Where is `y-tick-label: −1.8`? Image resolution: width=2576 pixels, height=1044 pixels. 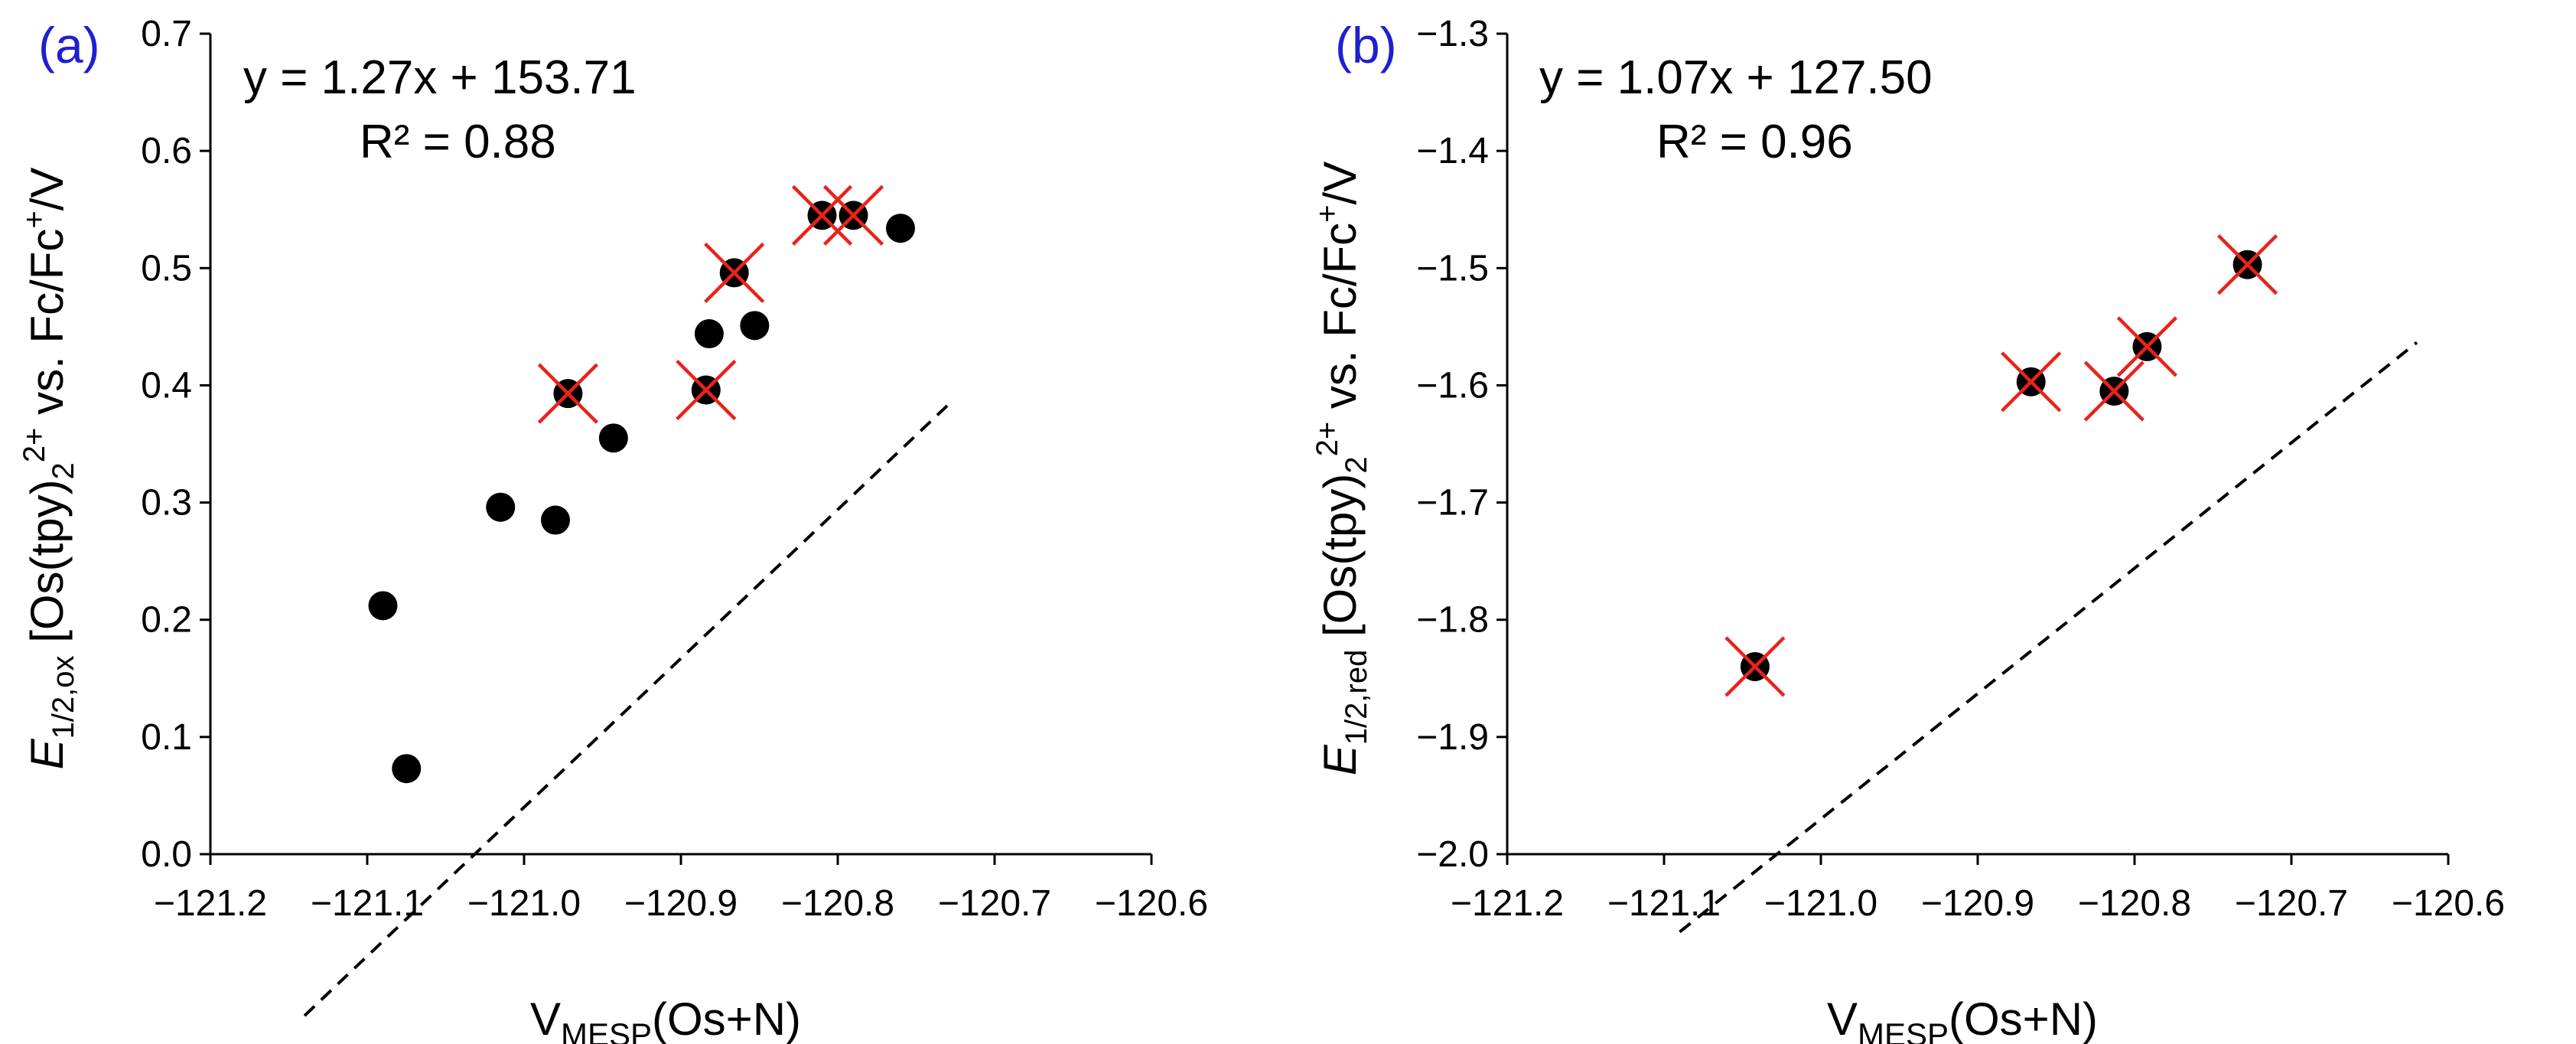
y-tick-label: −1.8 is located at coordinates (1453, 620).